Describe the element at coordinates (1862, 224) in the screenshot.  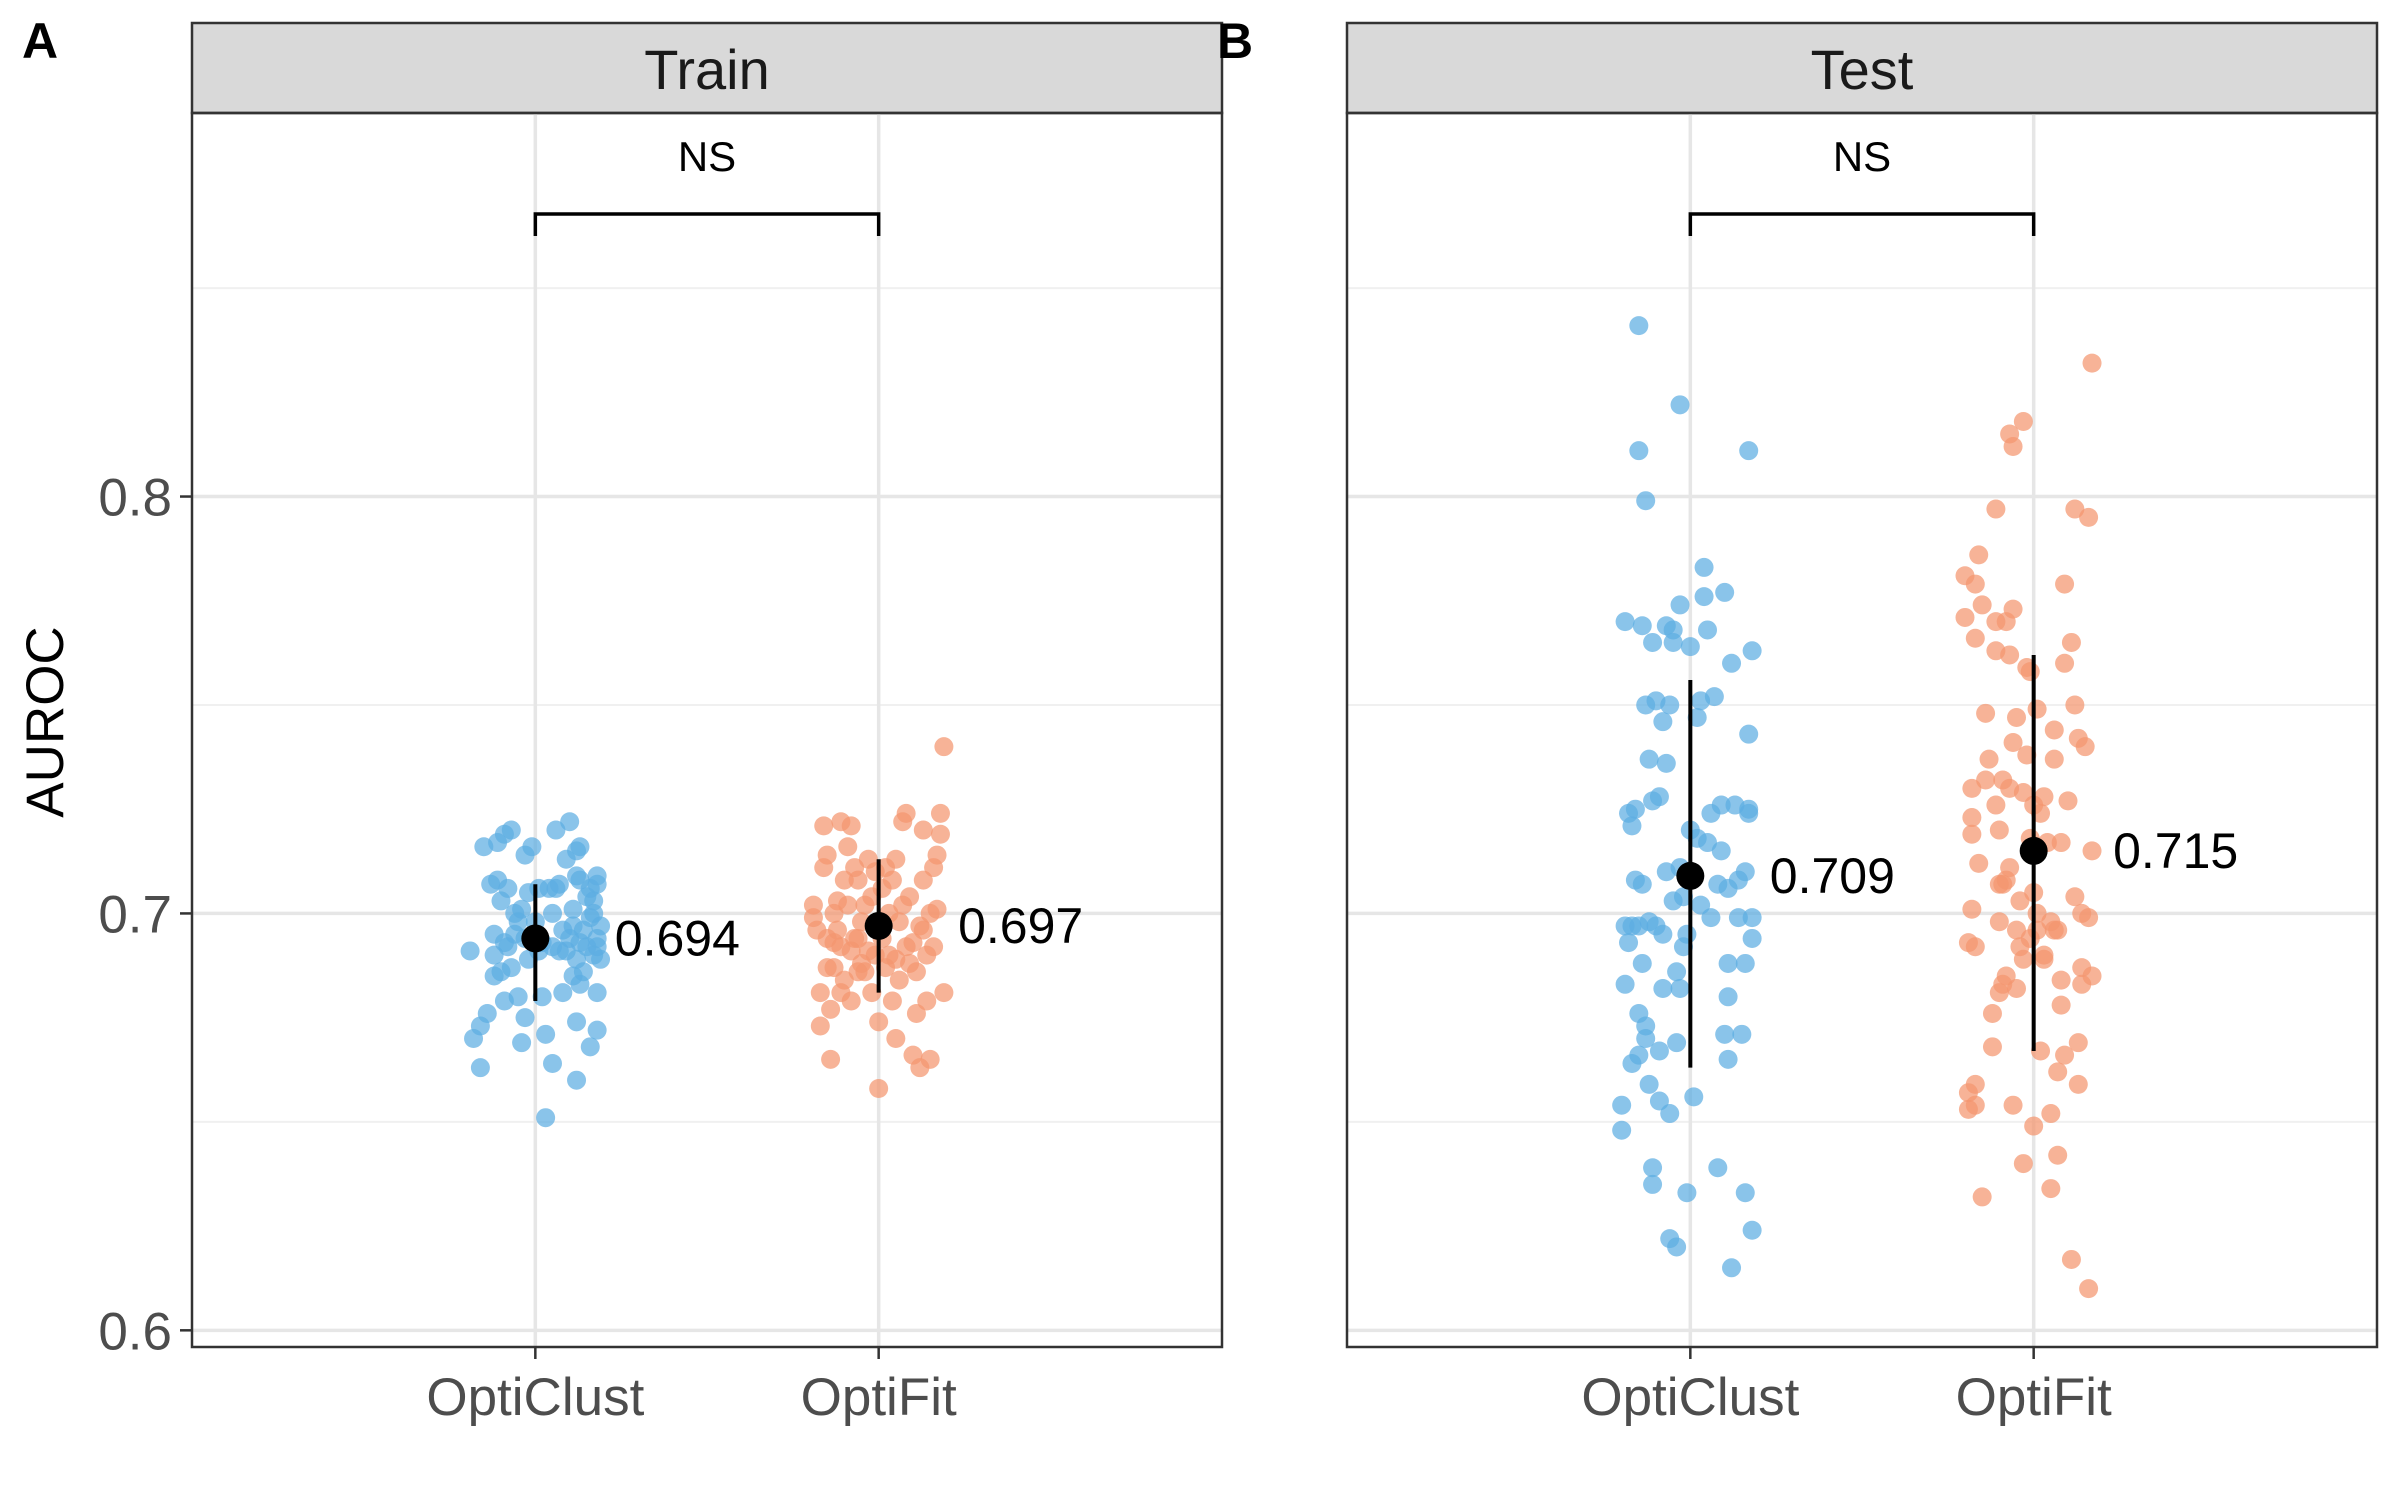
I see `significance-bracket` at that location.